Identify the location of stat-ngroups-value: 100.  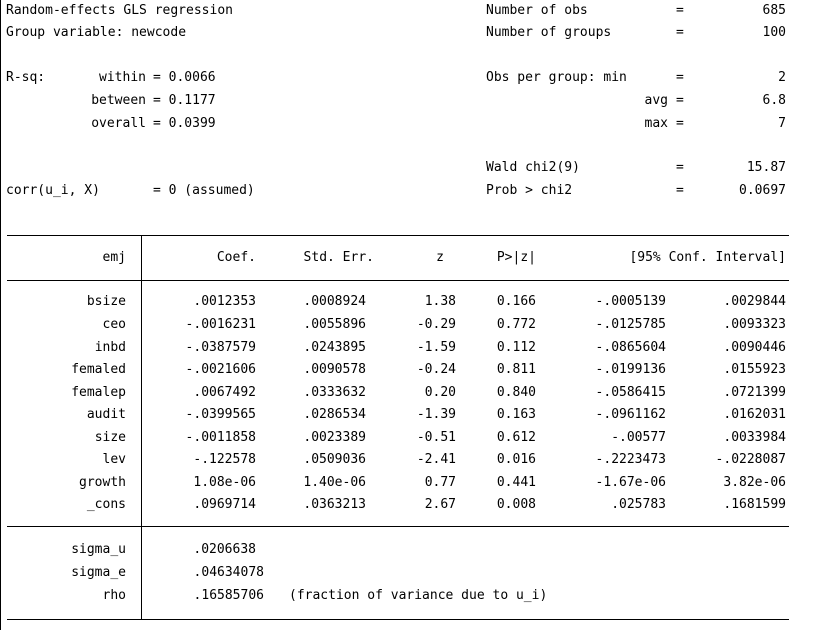
(774, 32).